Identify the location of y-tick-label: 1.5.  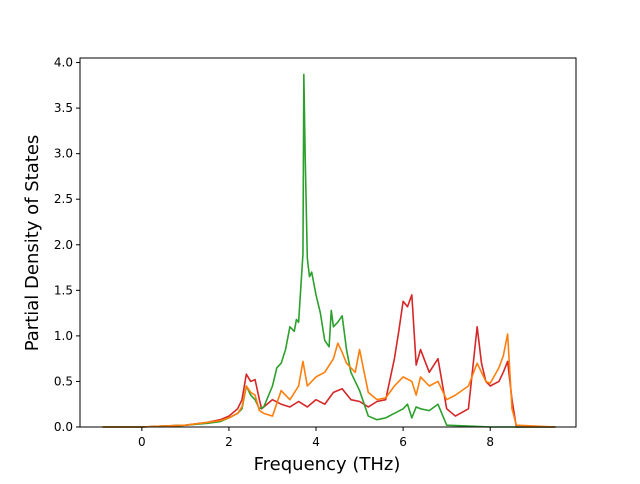
(63, 290).